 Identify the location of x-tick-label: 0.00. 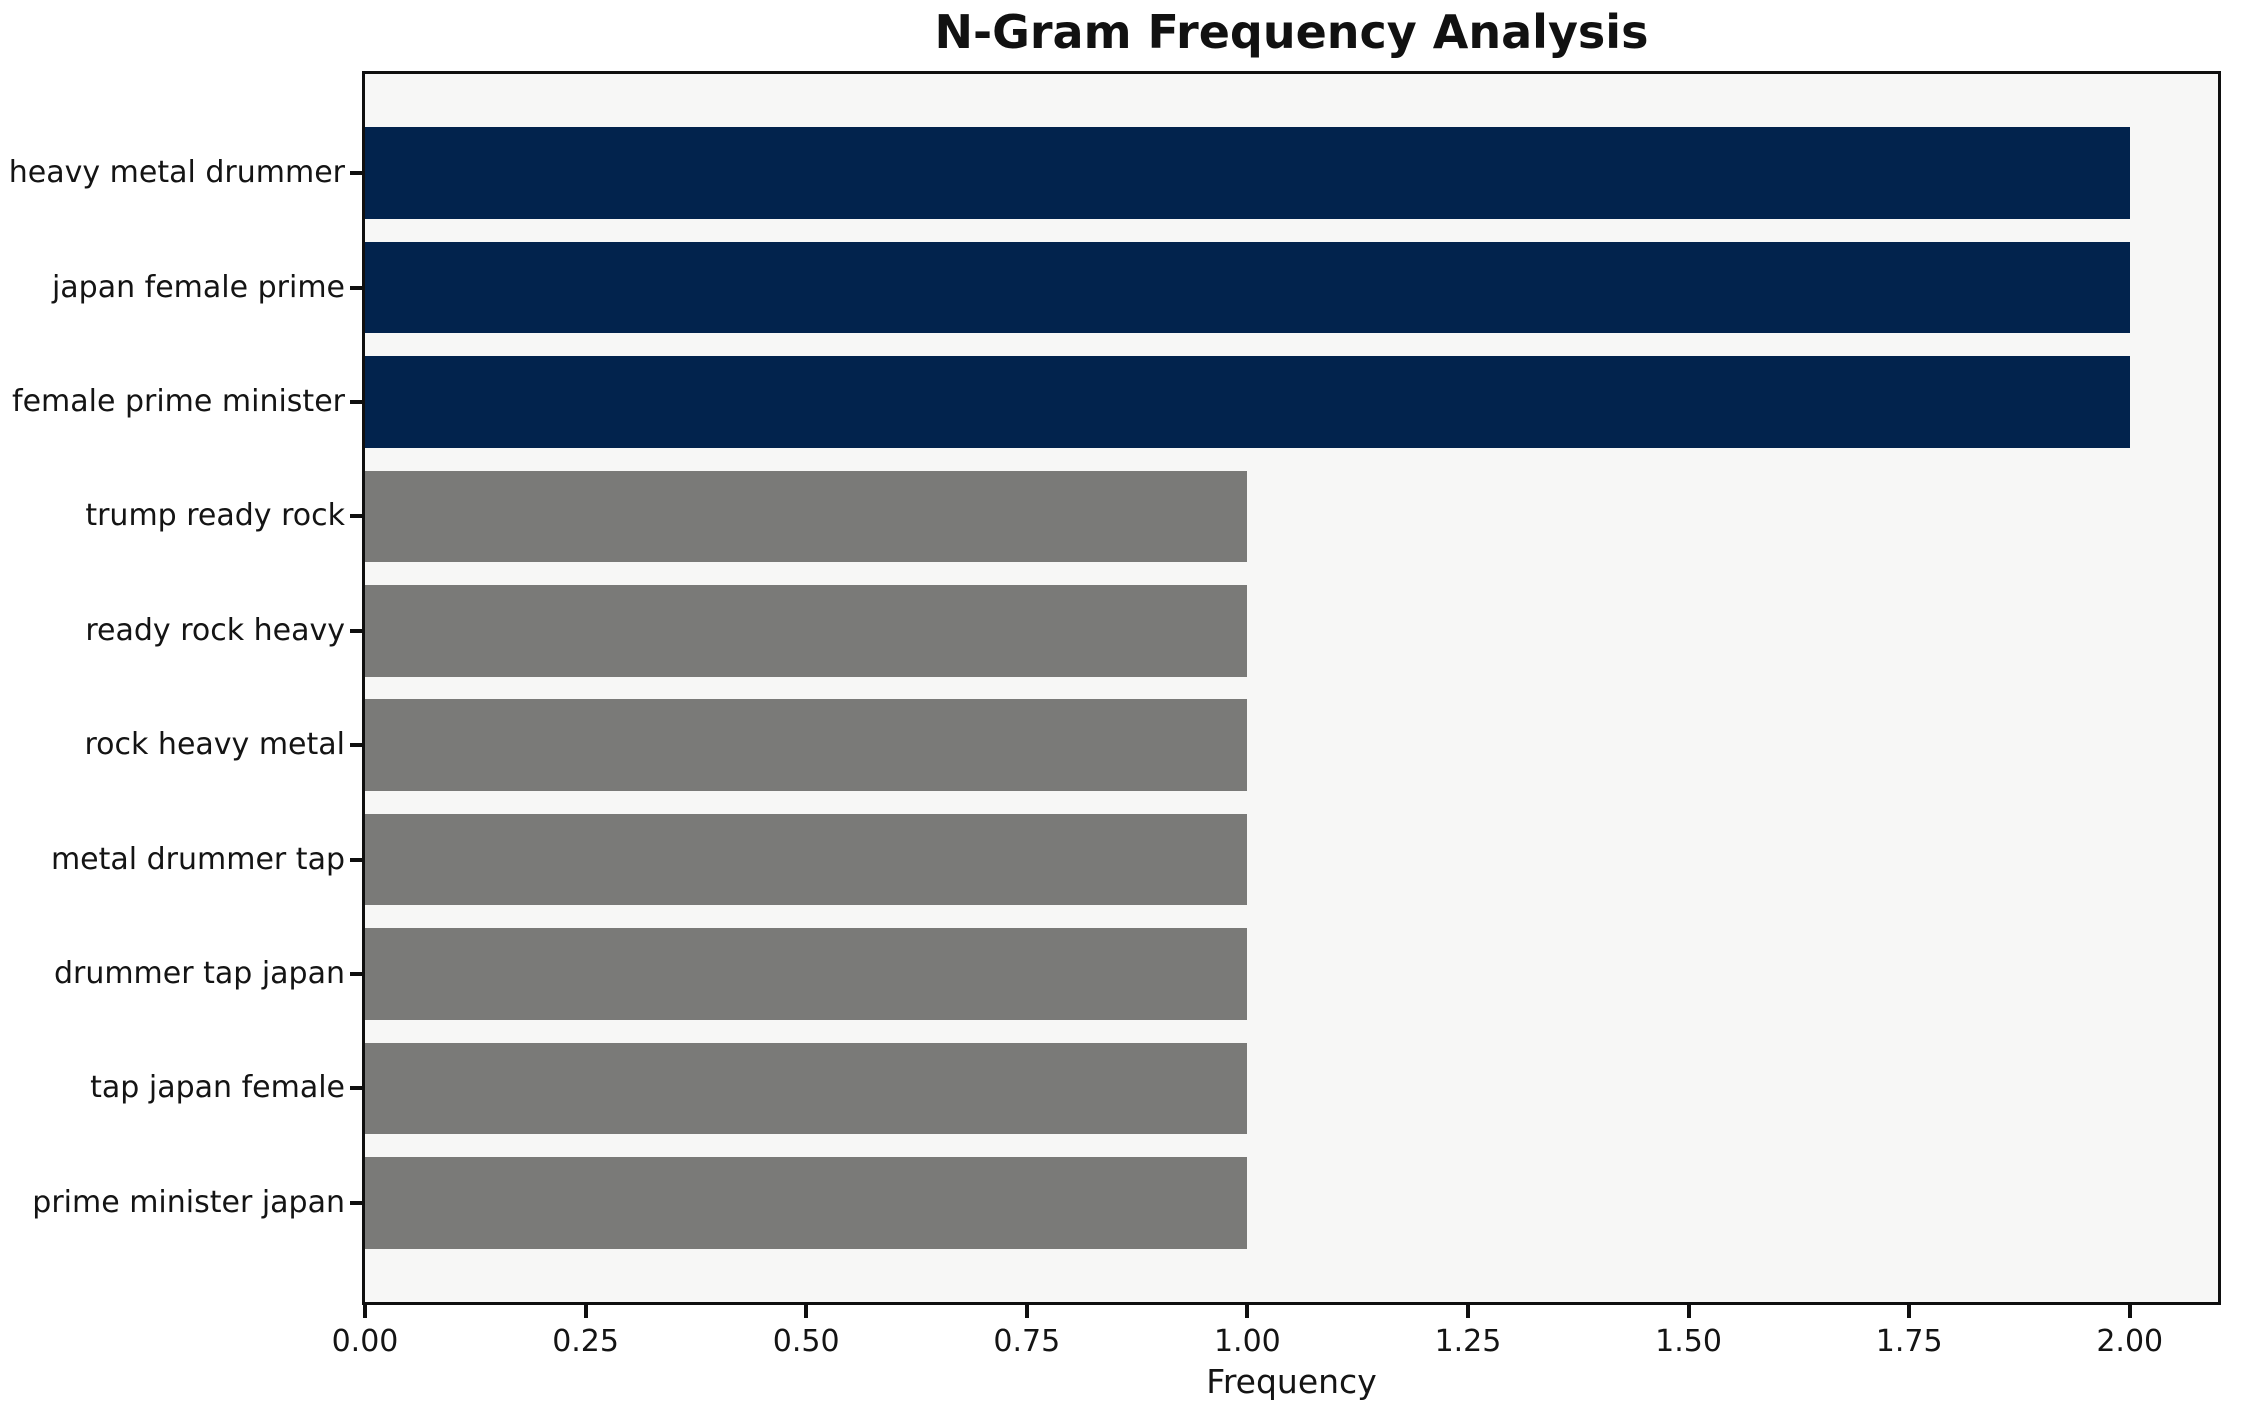
(365, 1341).